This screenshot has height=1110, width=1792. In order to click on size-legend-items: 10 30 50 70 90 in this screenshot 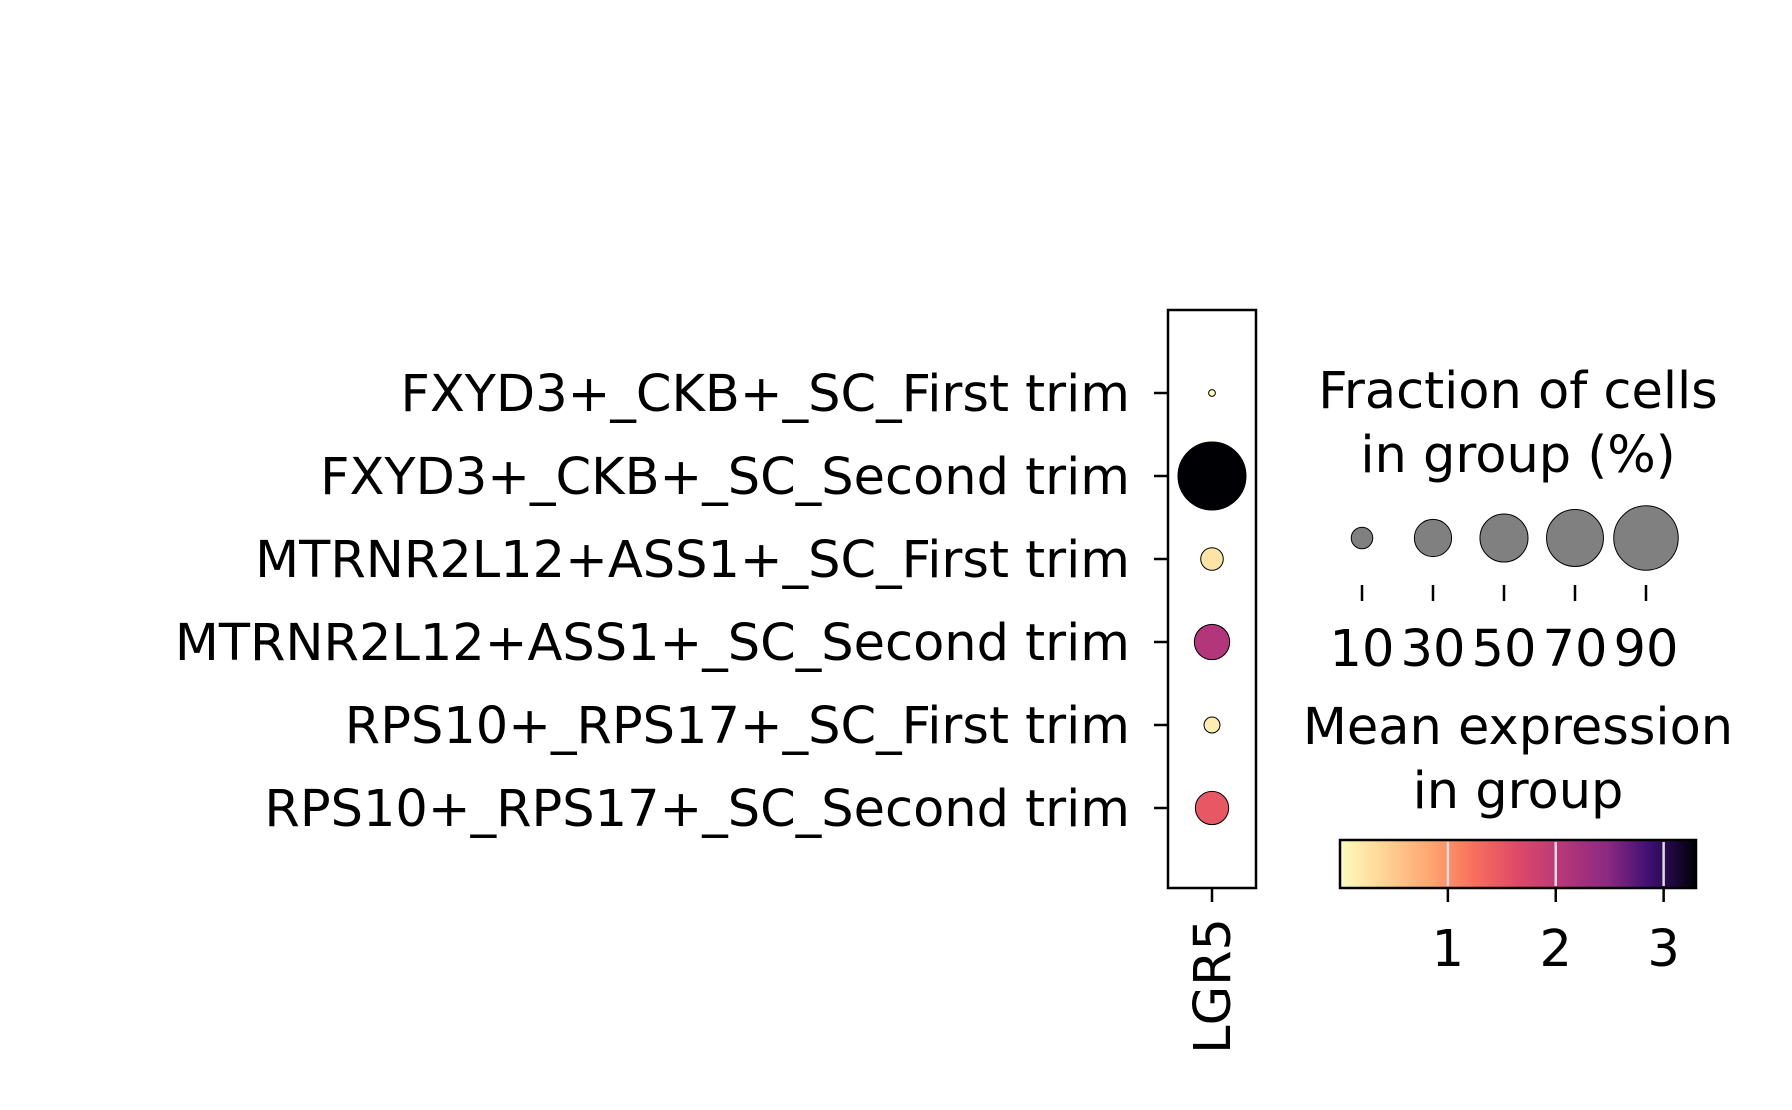, I will do `click(1504, 592)`.